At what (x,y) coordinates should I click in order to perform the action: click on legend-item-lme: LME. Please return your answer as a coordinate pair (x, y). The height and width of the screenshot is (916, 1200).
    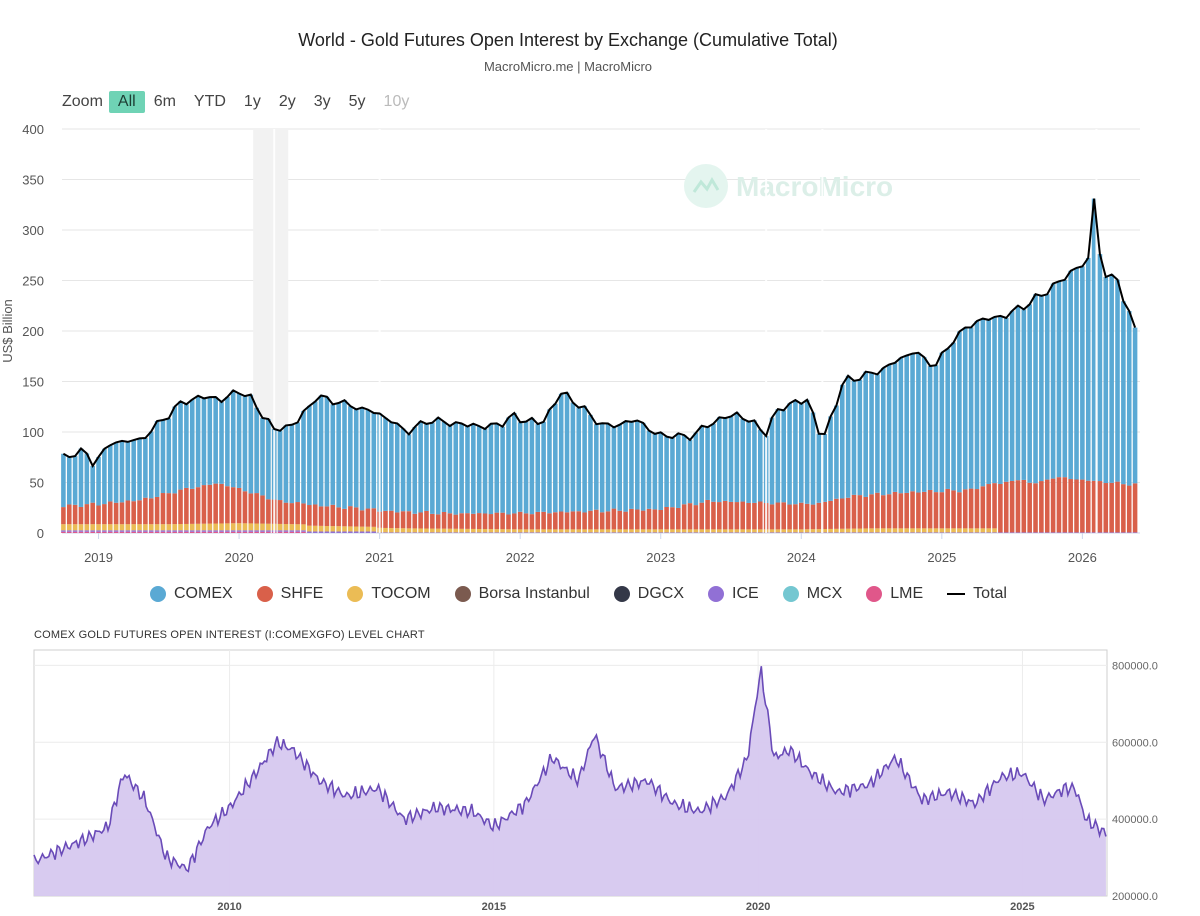
    Looking at the image, I should click on (894, 594).